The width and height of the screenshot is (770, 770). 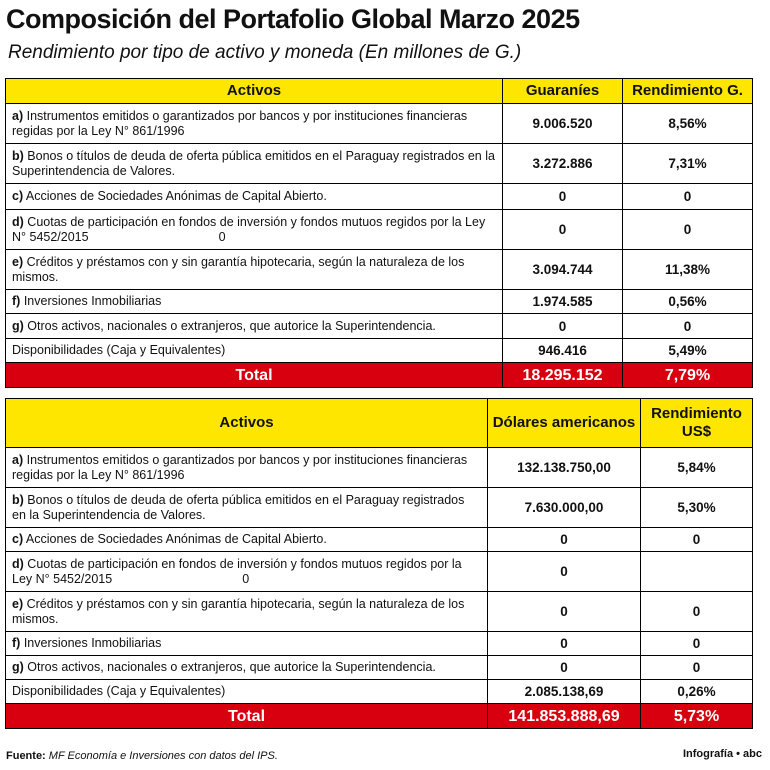 I want to click on column-header: Rendimiento US$, so click(x=696, y=423).